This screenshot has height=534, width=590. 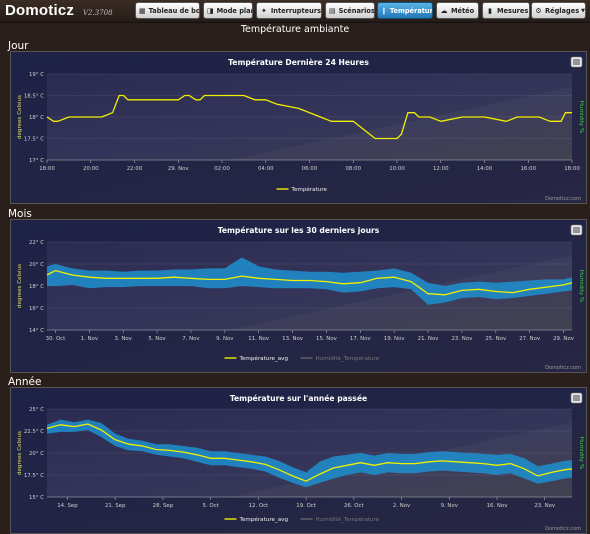 What do you see at coordinates (90, 339) in the screenshot?
I see `x-tick-label: 1. Nov` at bounding box center [90, 339].